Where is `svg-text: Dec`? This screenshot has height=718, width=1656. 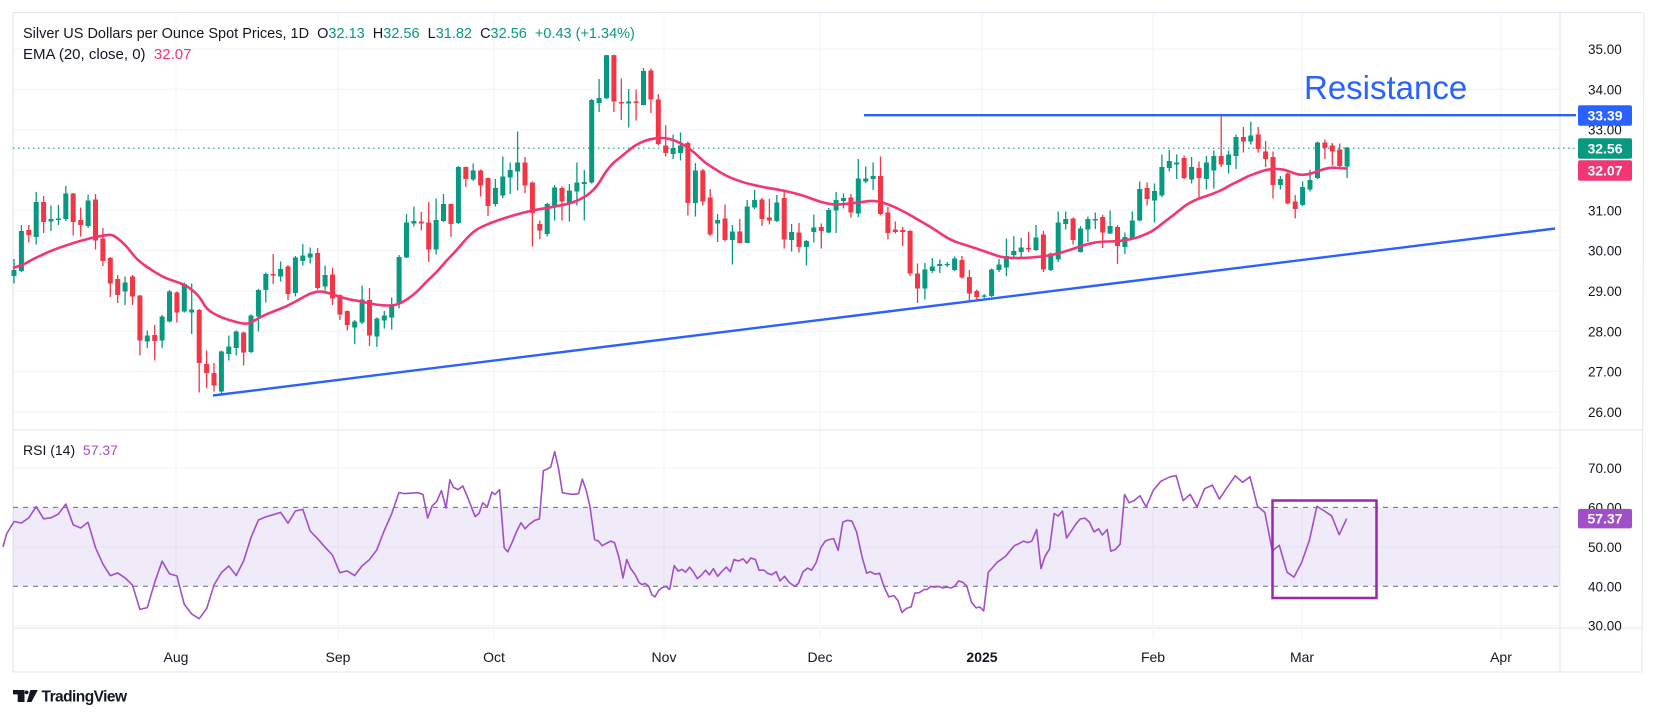 svg-text: Dec is located at coordinates (820, 657).